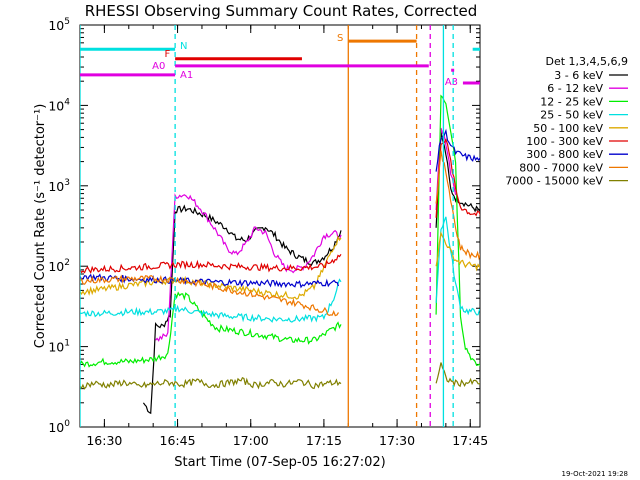 This screenshot has height=480, width=640. I want to click on footer-timestamp: 19-Oct-2021 19:28, so click(595, 474).